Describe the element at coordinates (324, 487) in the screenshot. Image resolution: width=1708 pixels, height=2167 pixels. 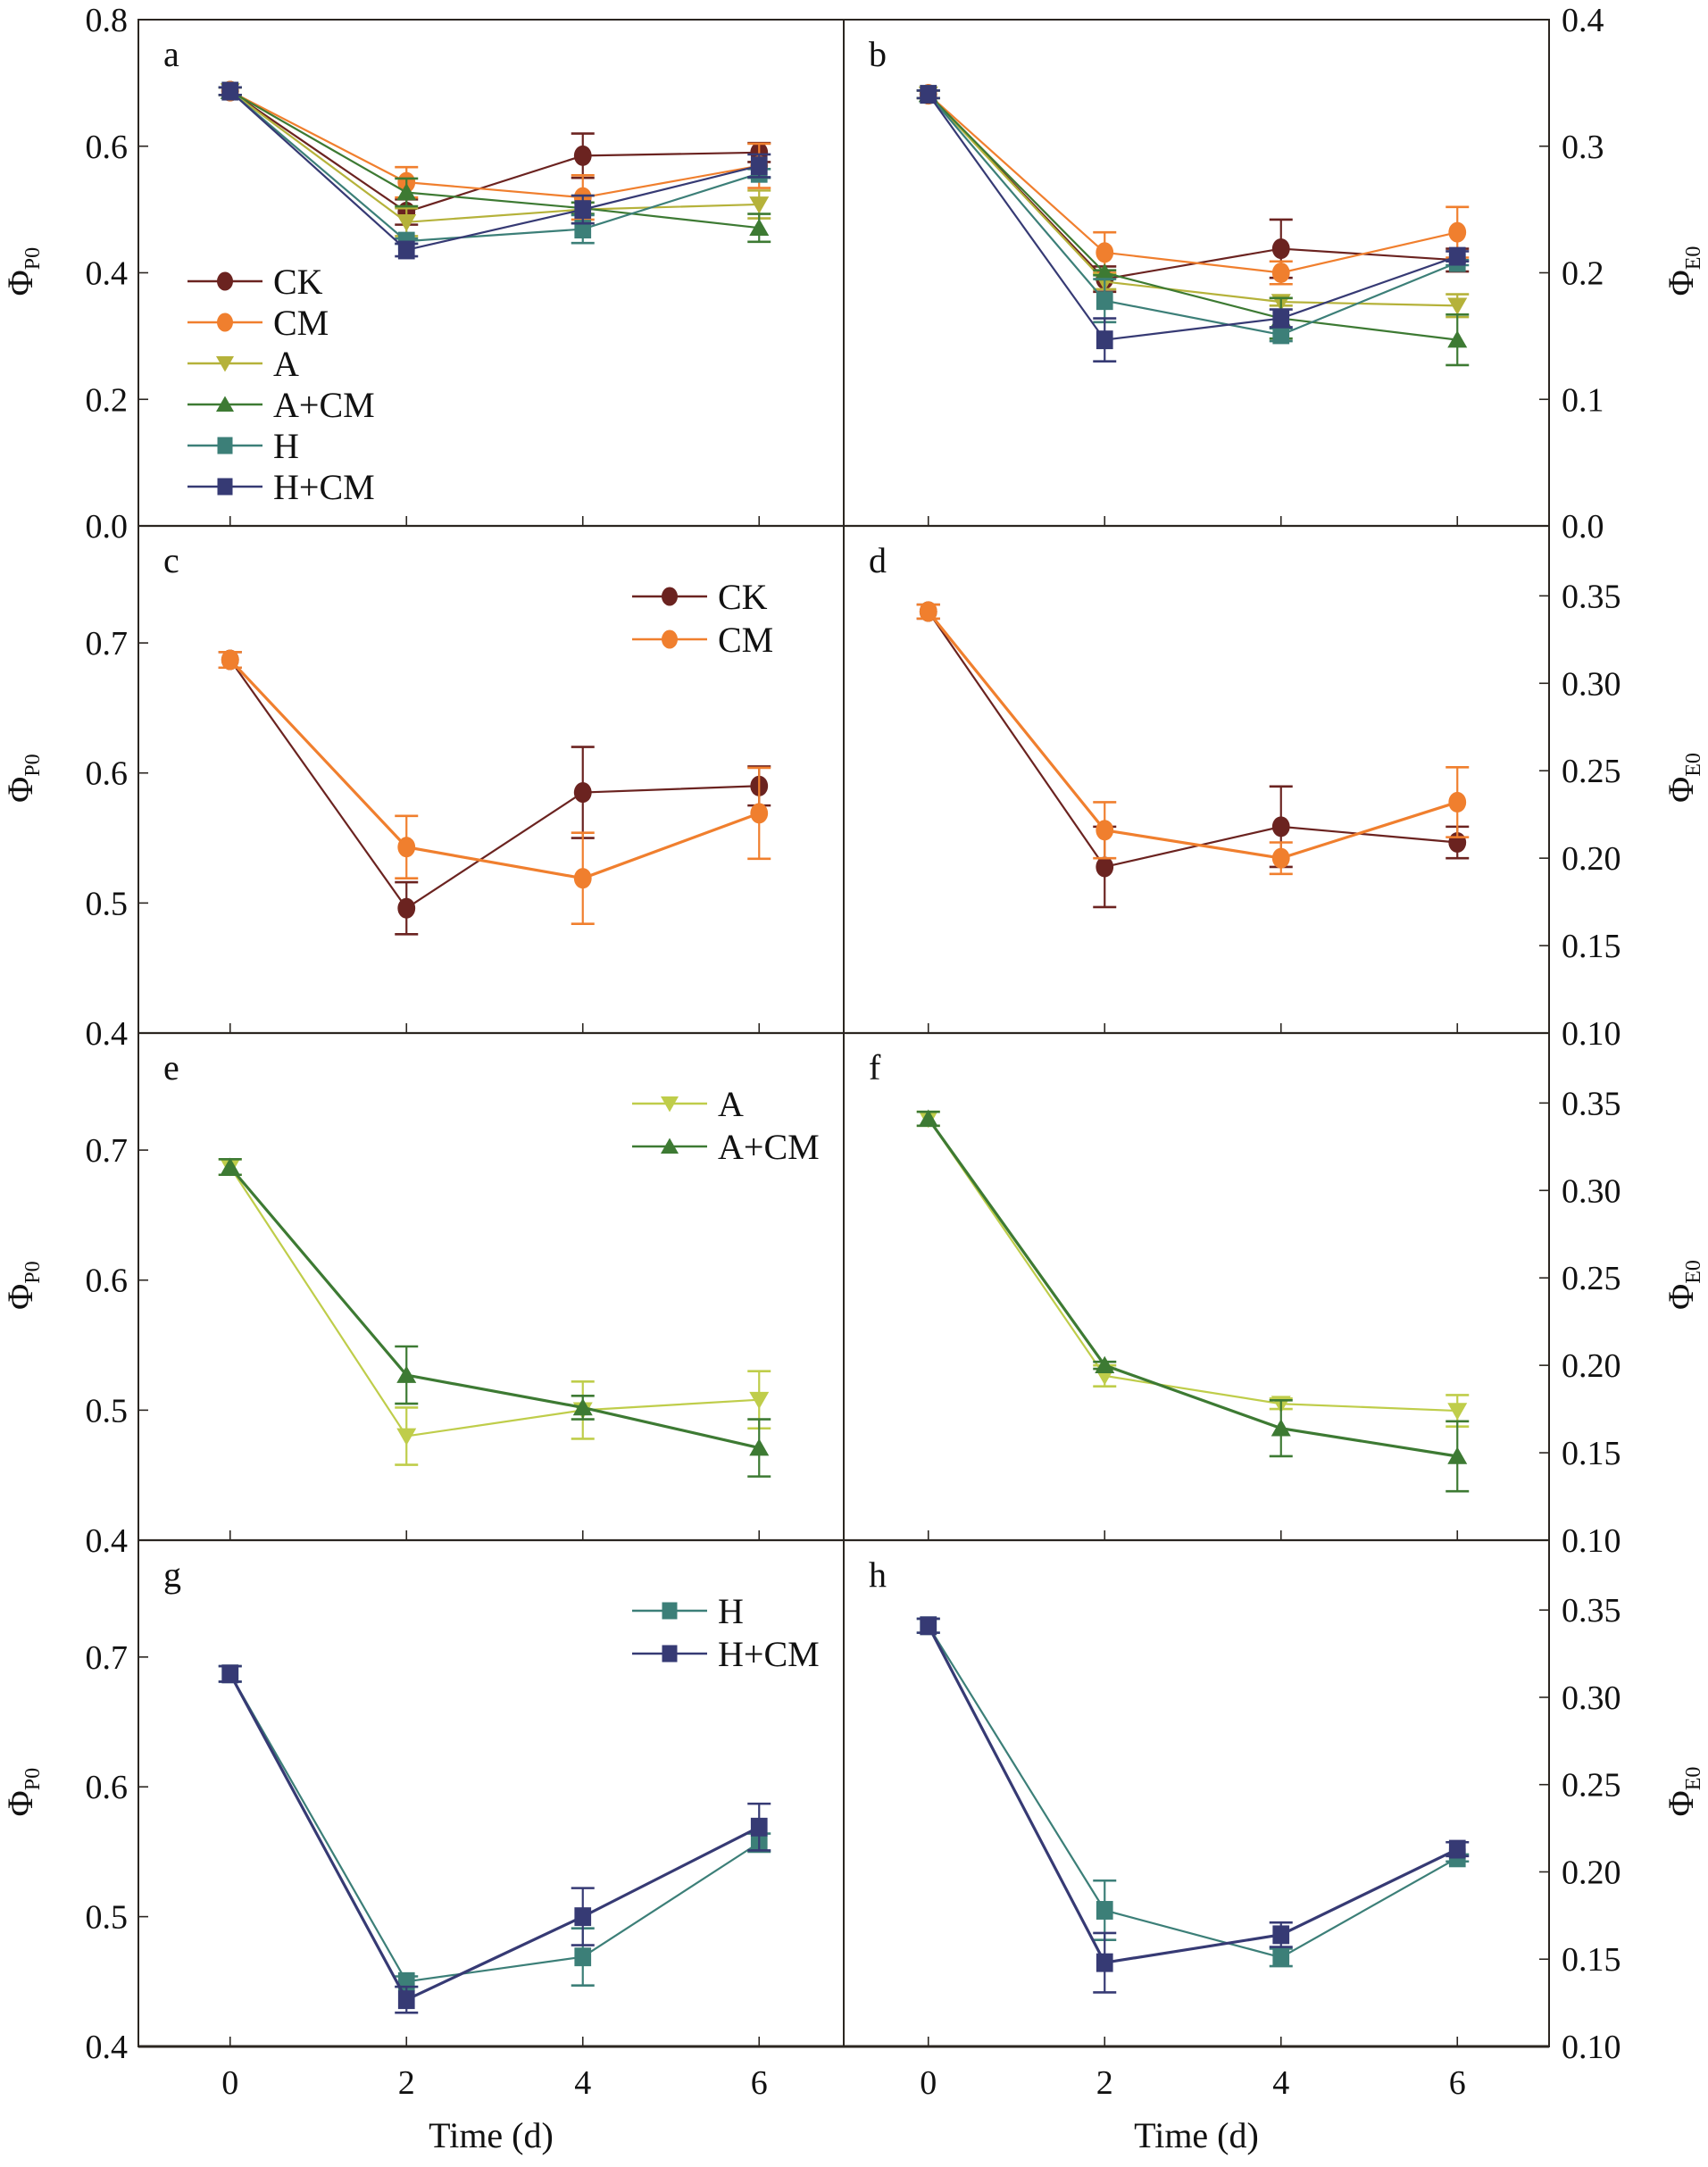
I see `legend-label: H+CM` at that location.